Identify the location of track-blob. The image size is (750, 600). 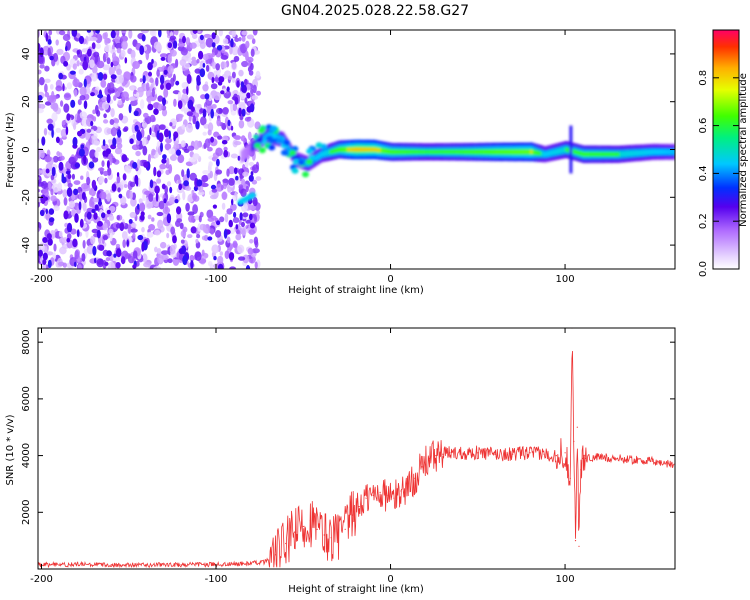
(262, 150).